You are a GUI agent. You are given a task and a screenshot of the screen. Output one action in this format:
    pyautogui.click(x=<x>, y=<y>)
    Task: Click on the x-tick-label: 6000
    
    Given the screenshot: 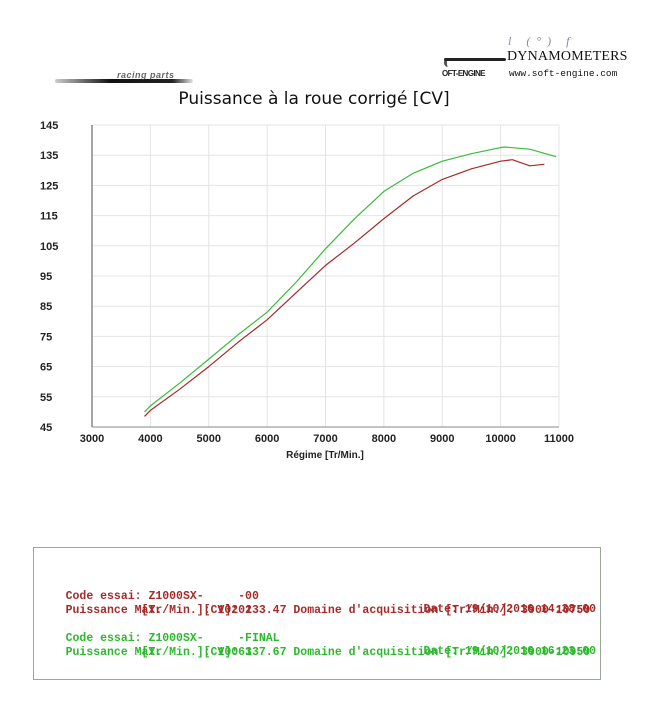 What is the action you would take?
    pyautogui.click(x=267, y=439)
    